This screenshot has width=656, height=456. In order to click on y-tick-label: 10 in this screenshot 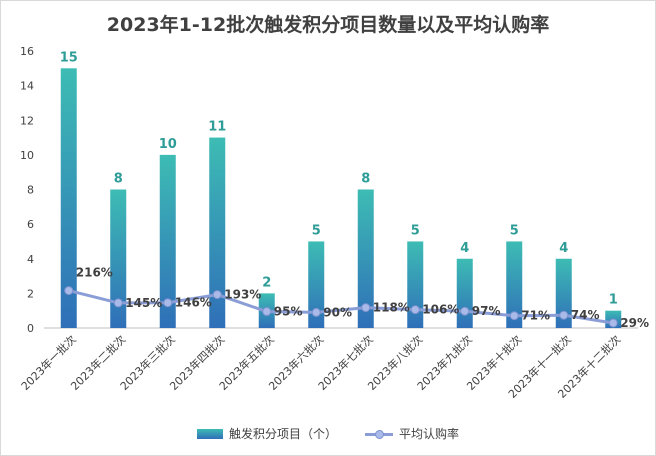, I will do `click(27, 155)`.